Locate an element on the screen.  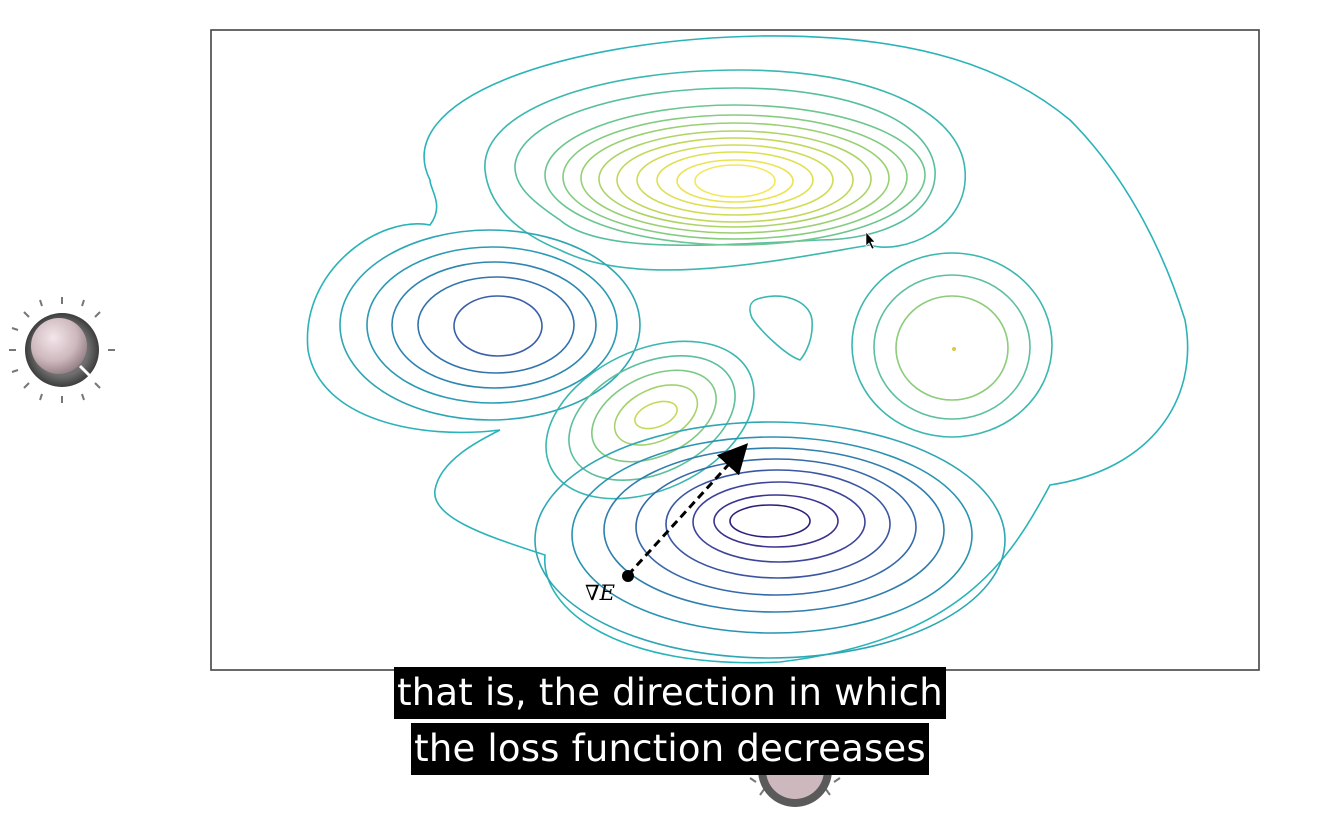
gradient-arrow is located at coordinates (685, 512).